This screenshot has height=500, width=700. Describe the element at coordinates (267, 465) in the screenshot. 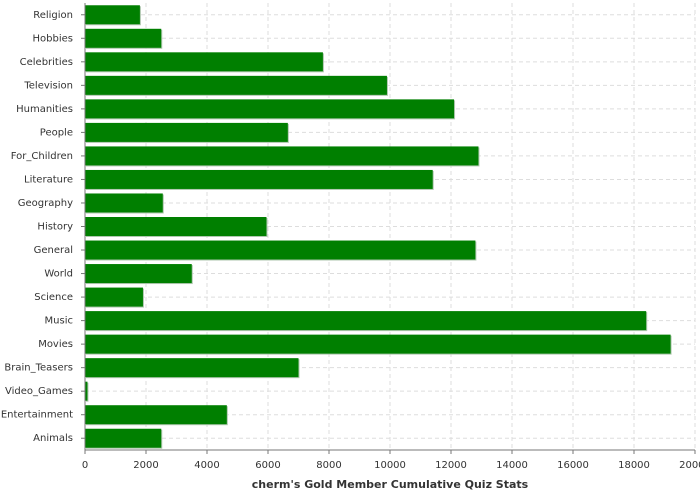

I see `x-tick-label: 6000` at that location.